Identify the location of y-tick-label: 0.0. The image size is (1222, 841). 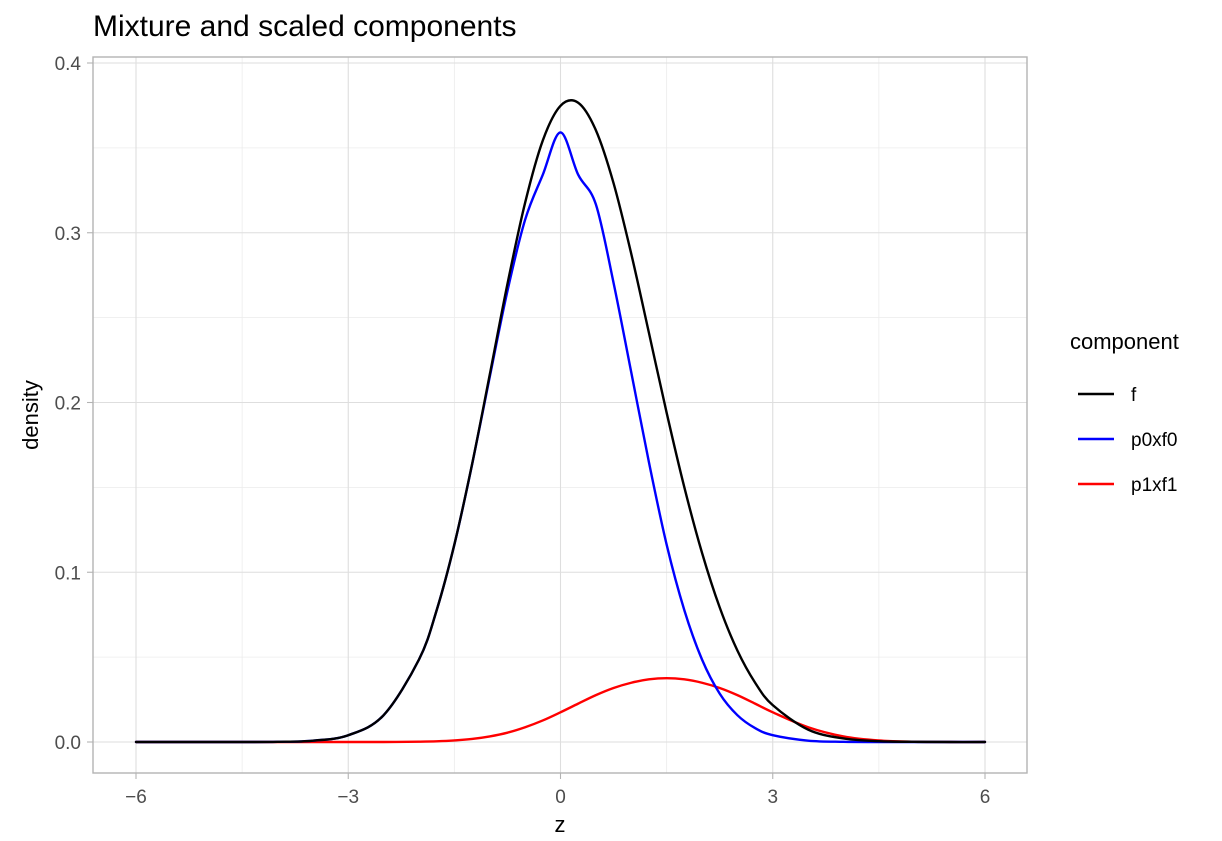
(68, 743).